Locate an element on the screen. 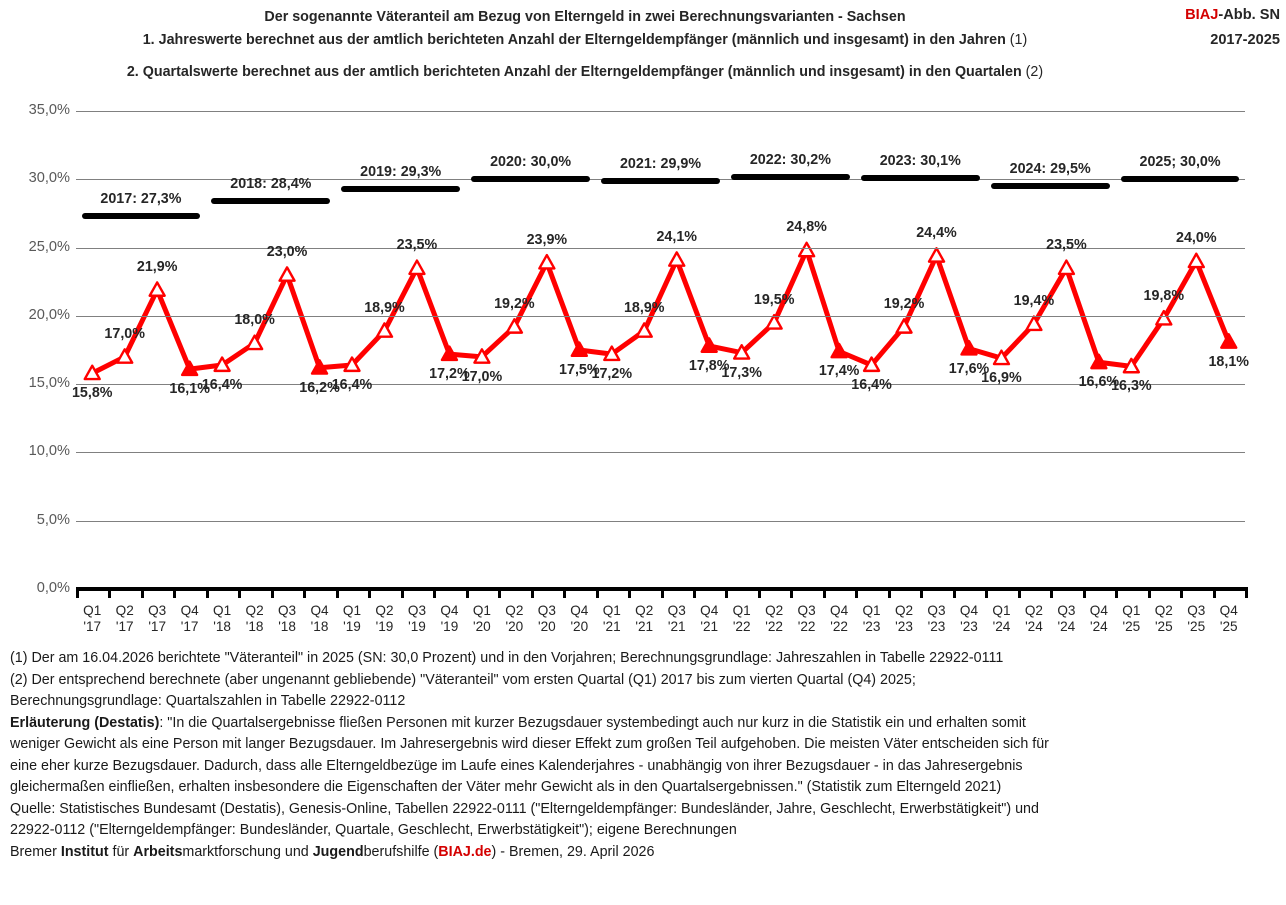  x-axis-tick-label: Q4'20 is located at coordinates (579, 619).